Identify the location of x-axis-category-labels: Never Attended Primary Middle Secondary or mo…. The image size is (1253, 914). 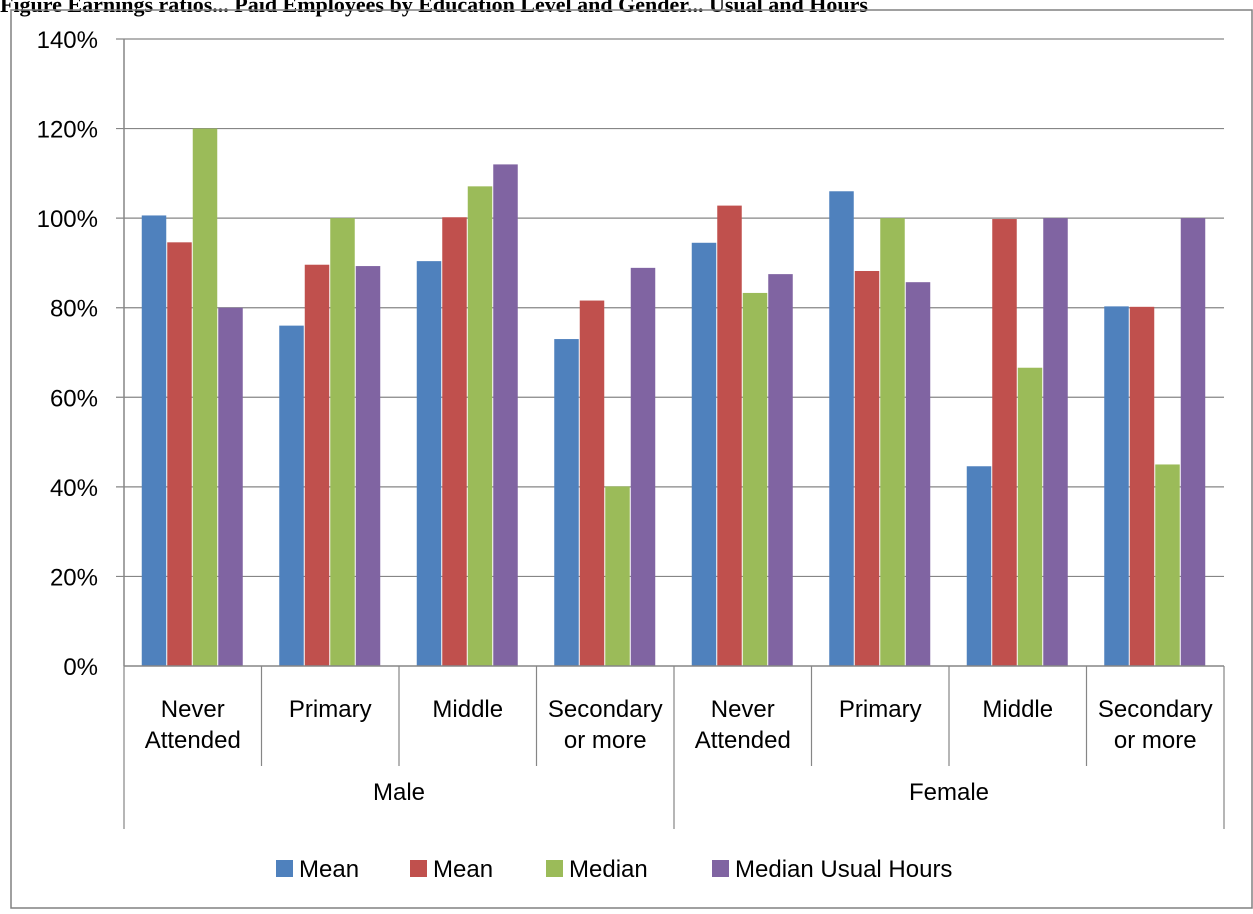
(679, 725).